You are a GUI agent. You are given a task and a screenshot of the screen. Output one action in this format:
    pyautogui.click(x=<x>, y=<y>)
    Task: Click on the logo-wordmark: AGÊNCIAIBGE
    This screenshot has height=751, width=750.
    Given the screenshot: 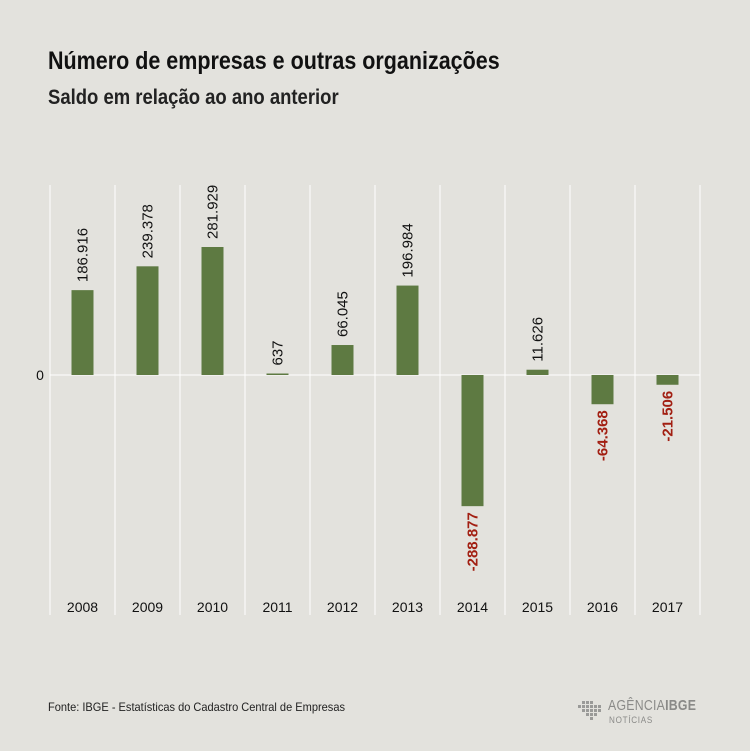 What is the action you would take?
    pyautogui.click(x=652, y=705)
    